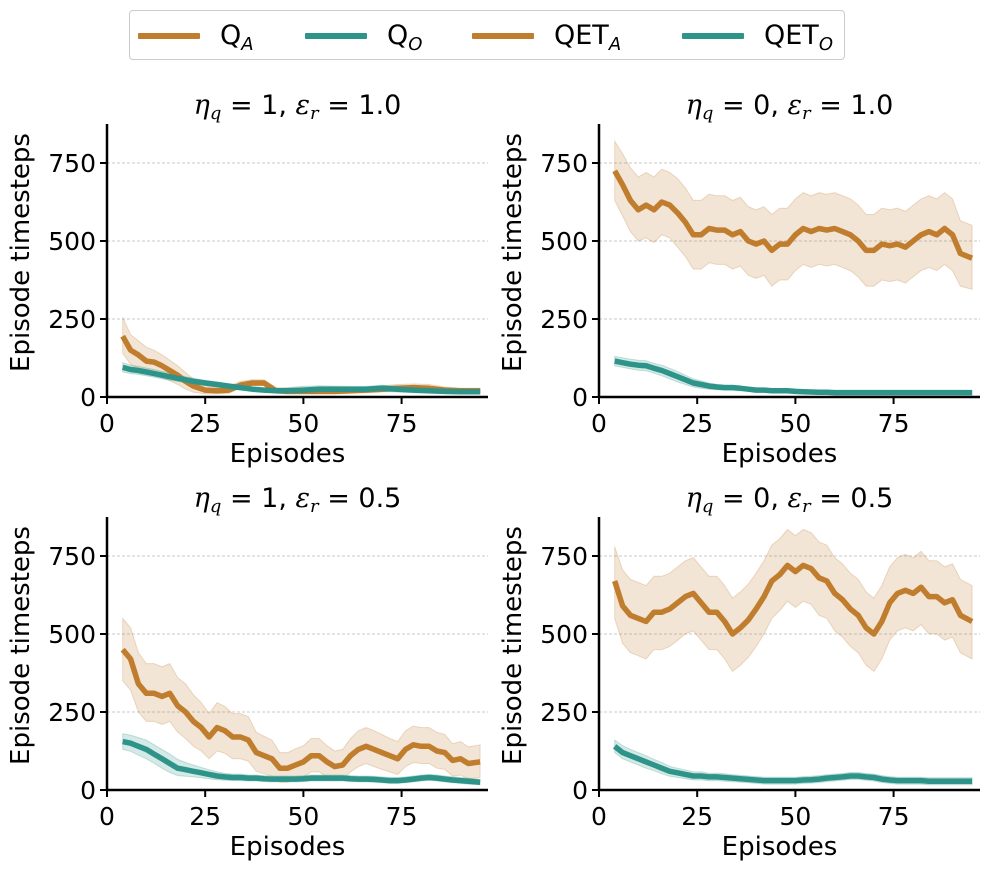  What do you see at coordinates (588, 37) in the screenshot?
I see `legend-label-qet-a: QETA` at bounding box center [588, 37].